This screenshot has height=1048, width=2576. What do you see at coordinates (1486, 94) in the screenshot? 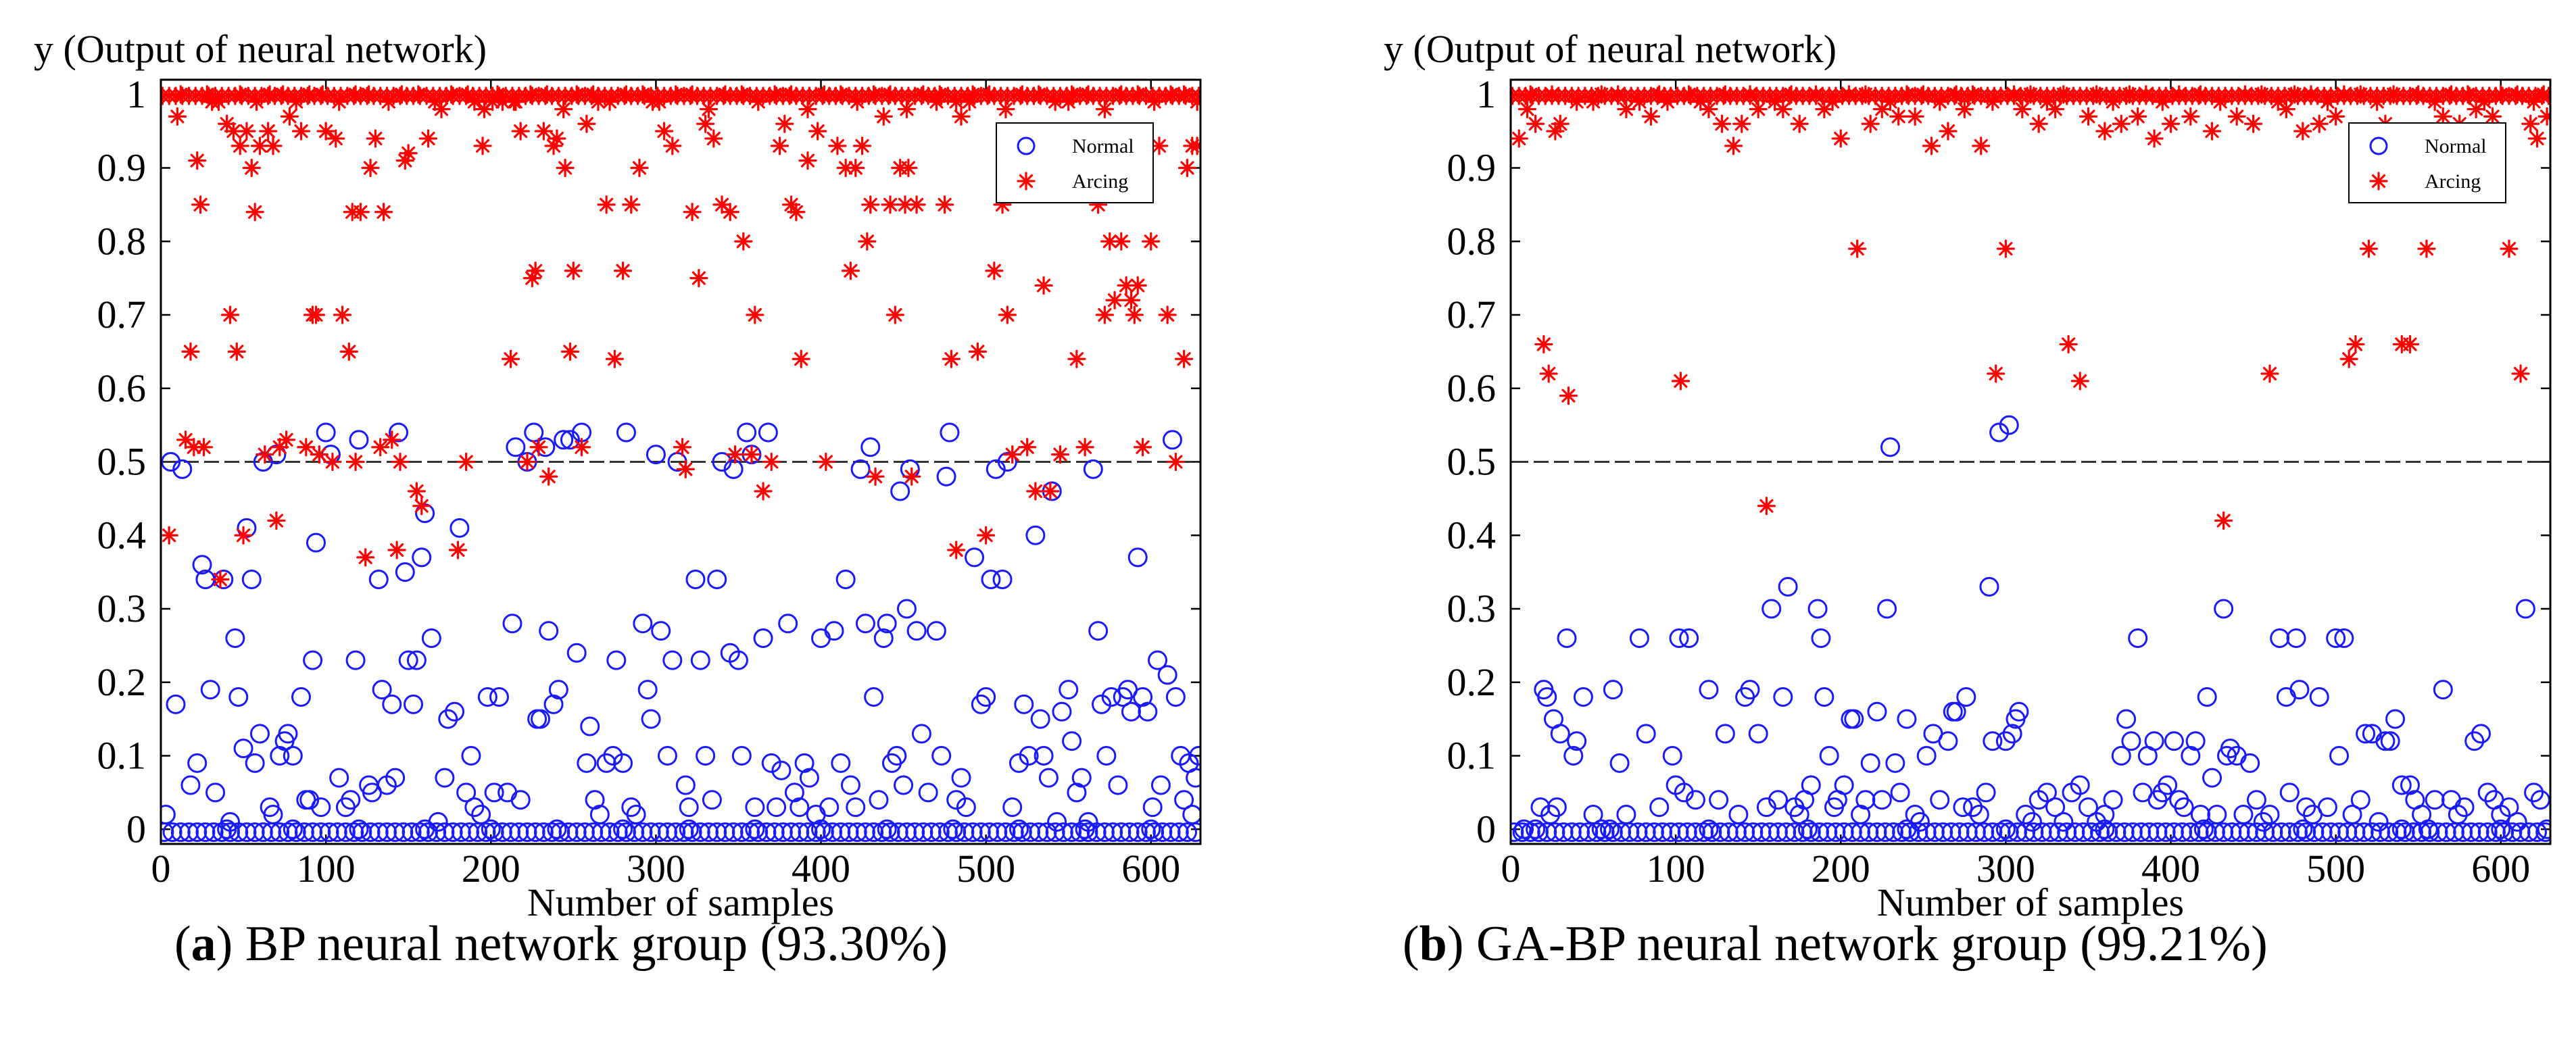
I see `y-tick-label: 1` at bounding box center [1486, 94].